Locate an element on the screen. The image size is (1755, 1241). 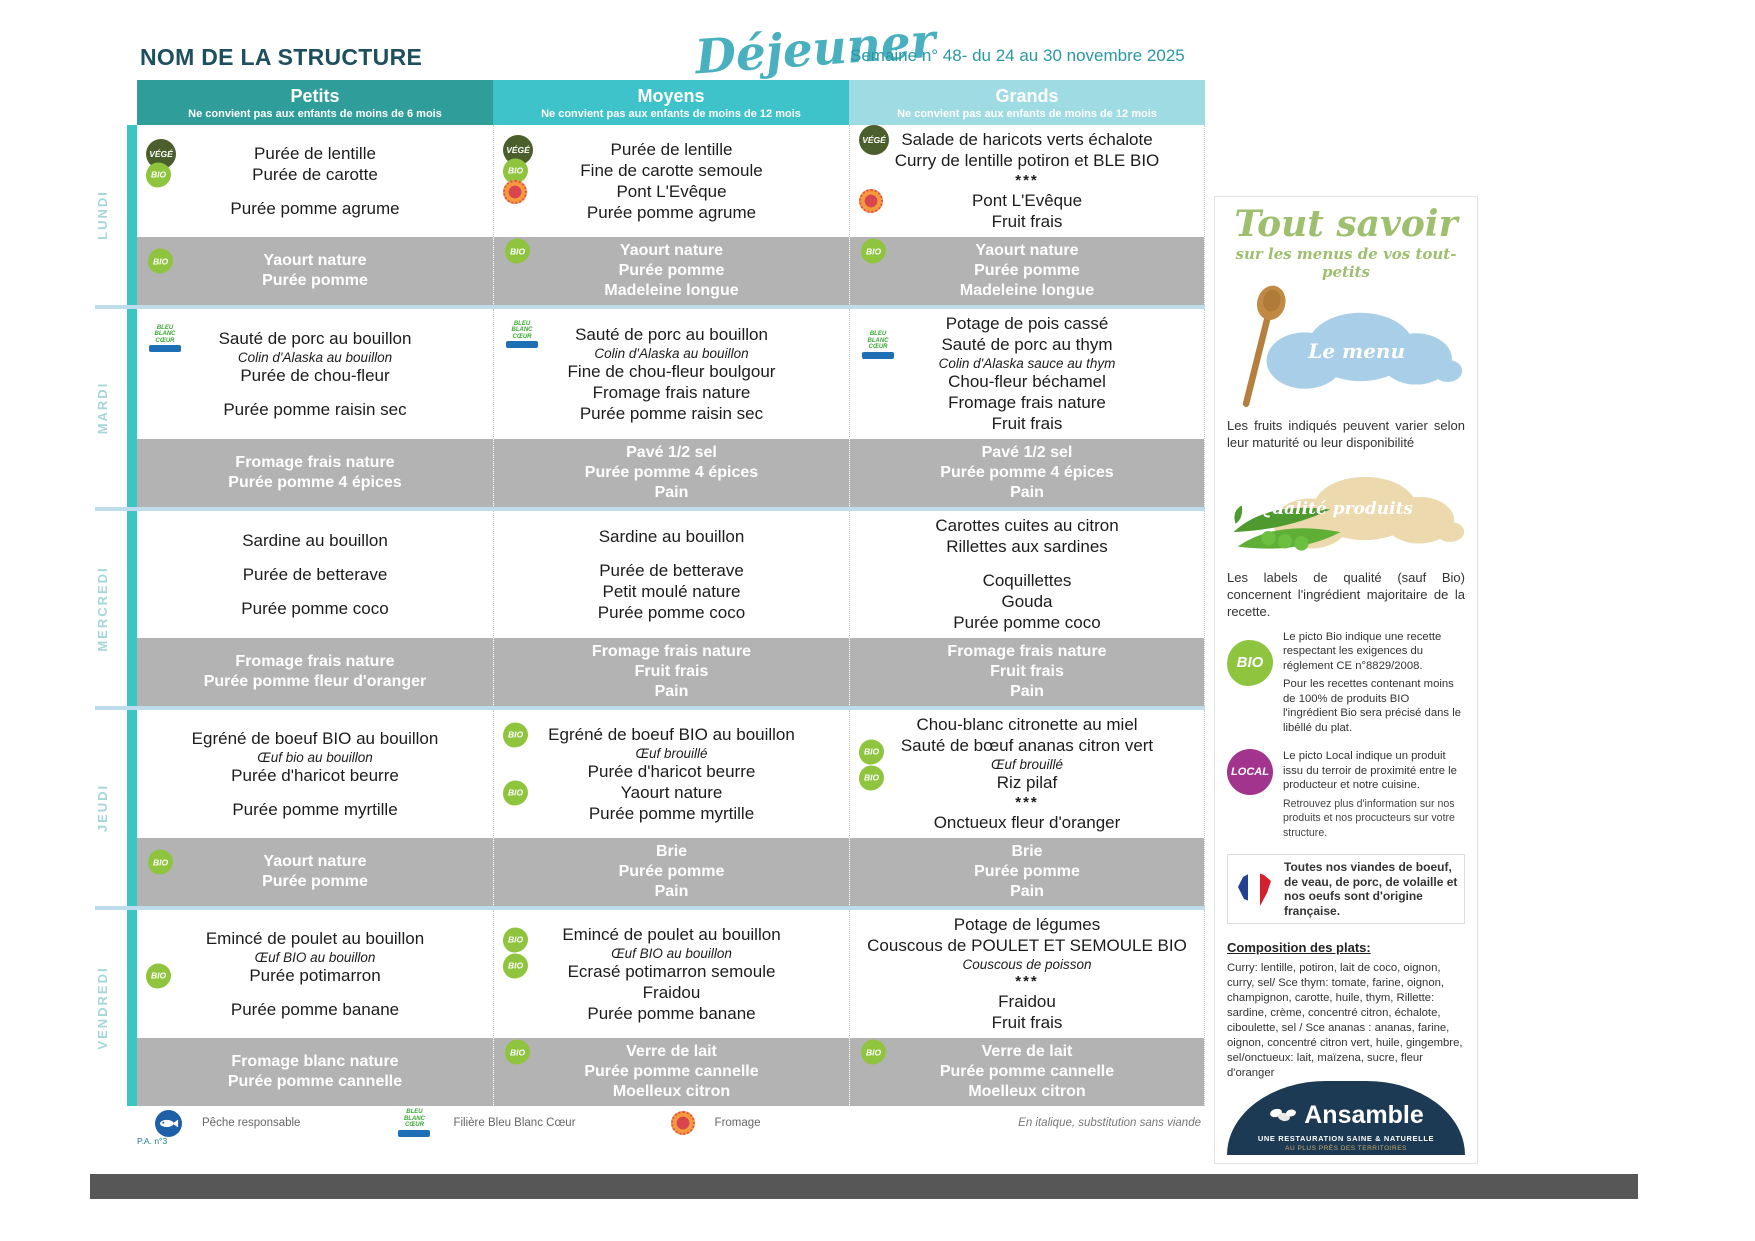
menu-line: Pont L'Evêque is located at coordinates (1027, 201).